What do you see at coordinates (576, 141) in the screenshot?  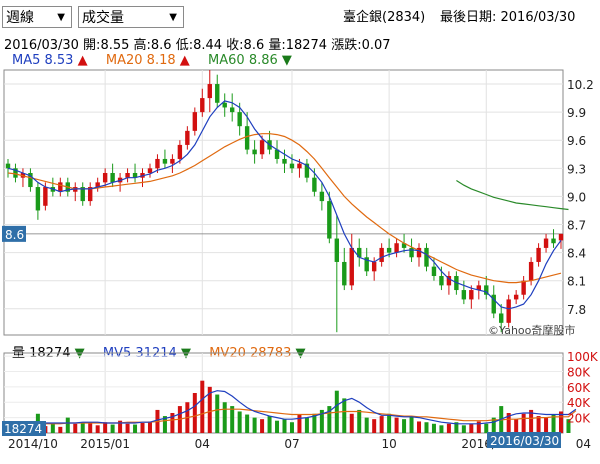 I see `price-tick-label: 9.6` at bounding box center [576, 141].